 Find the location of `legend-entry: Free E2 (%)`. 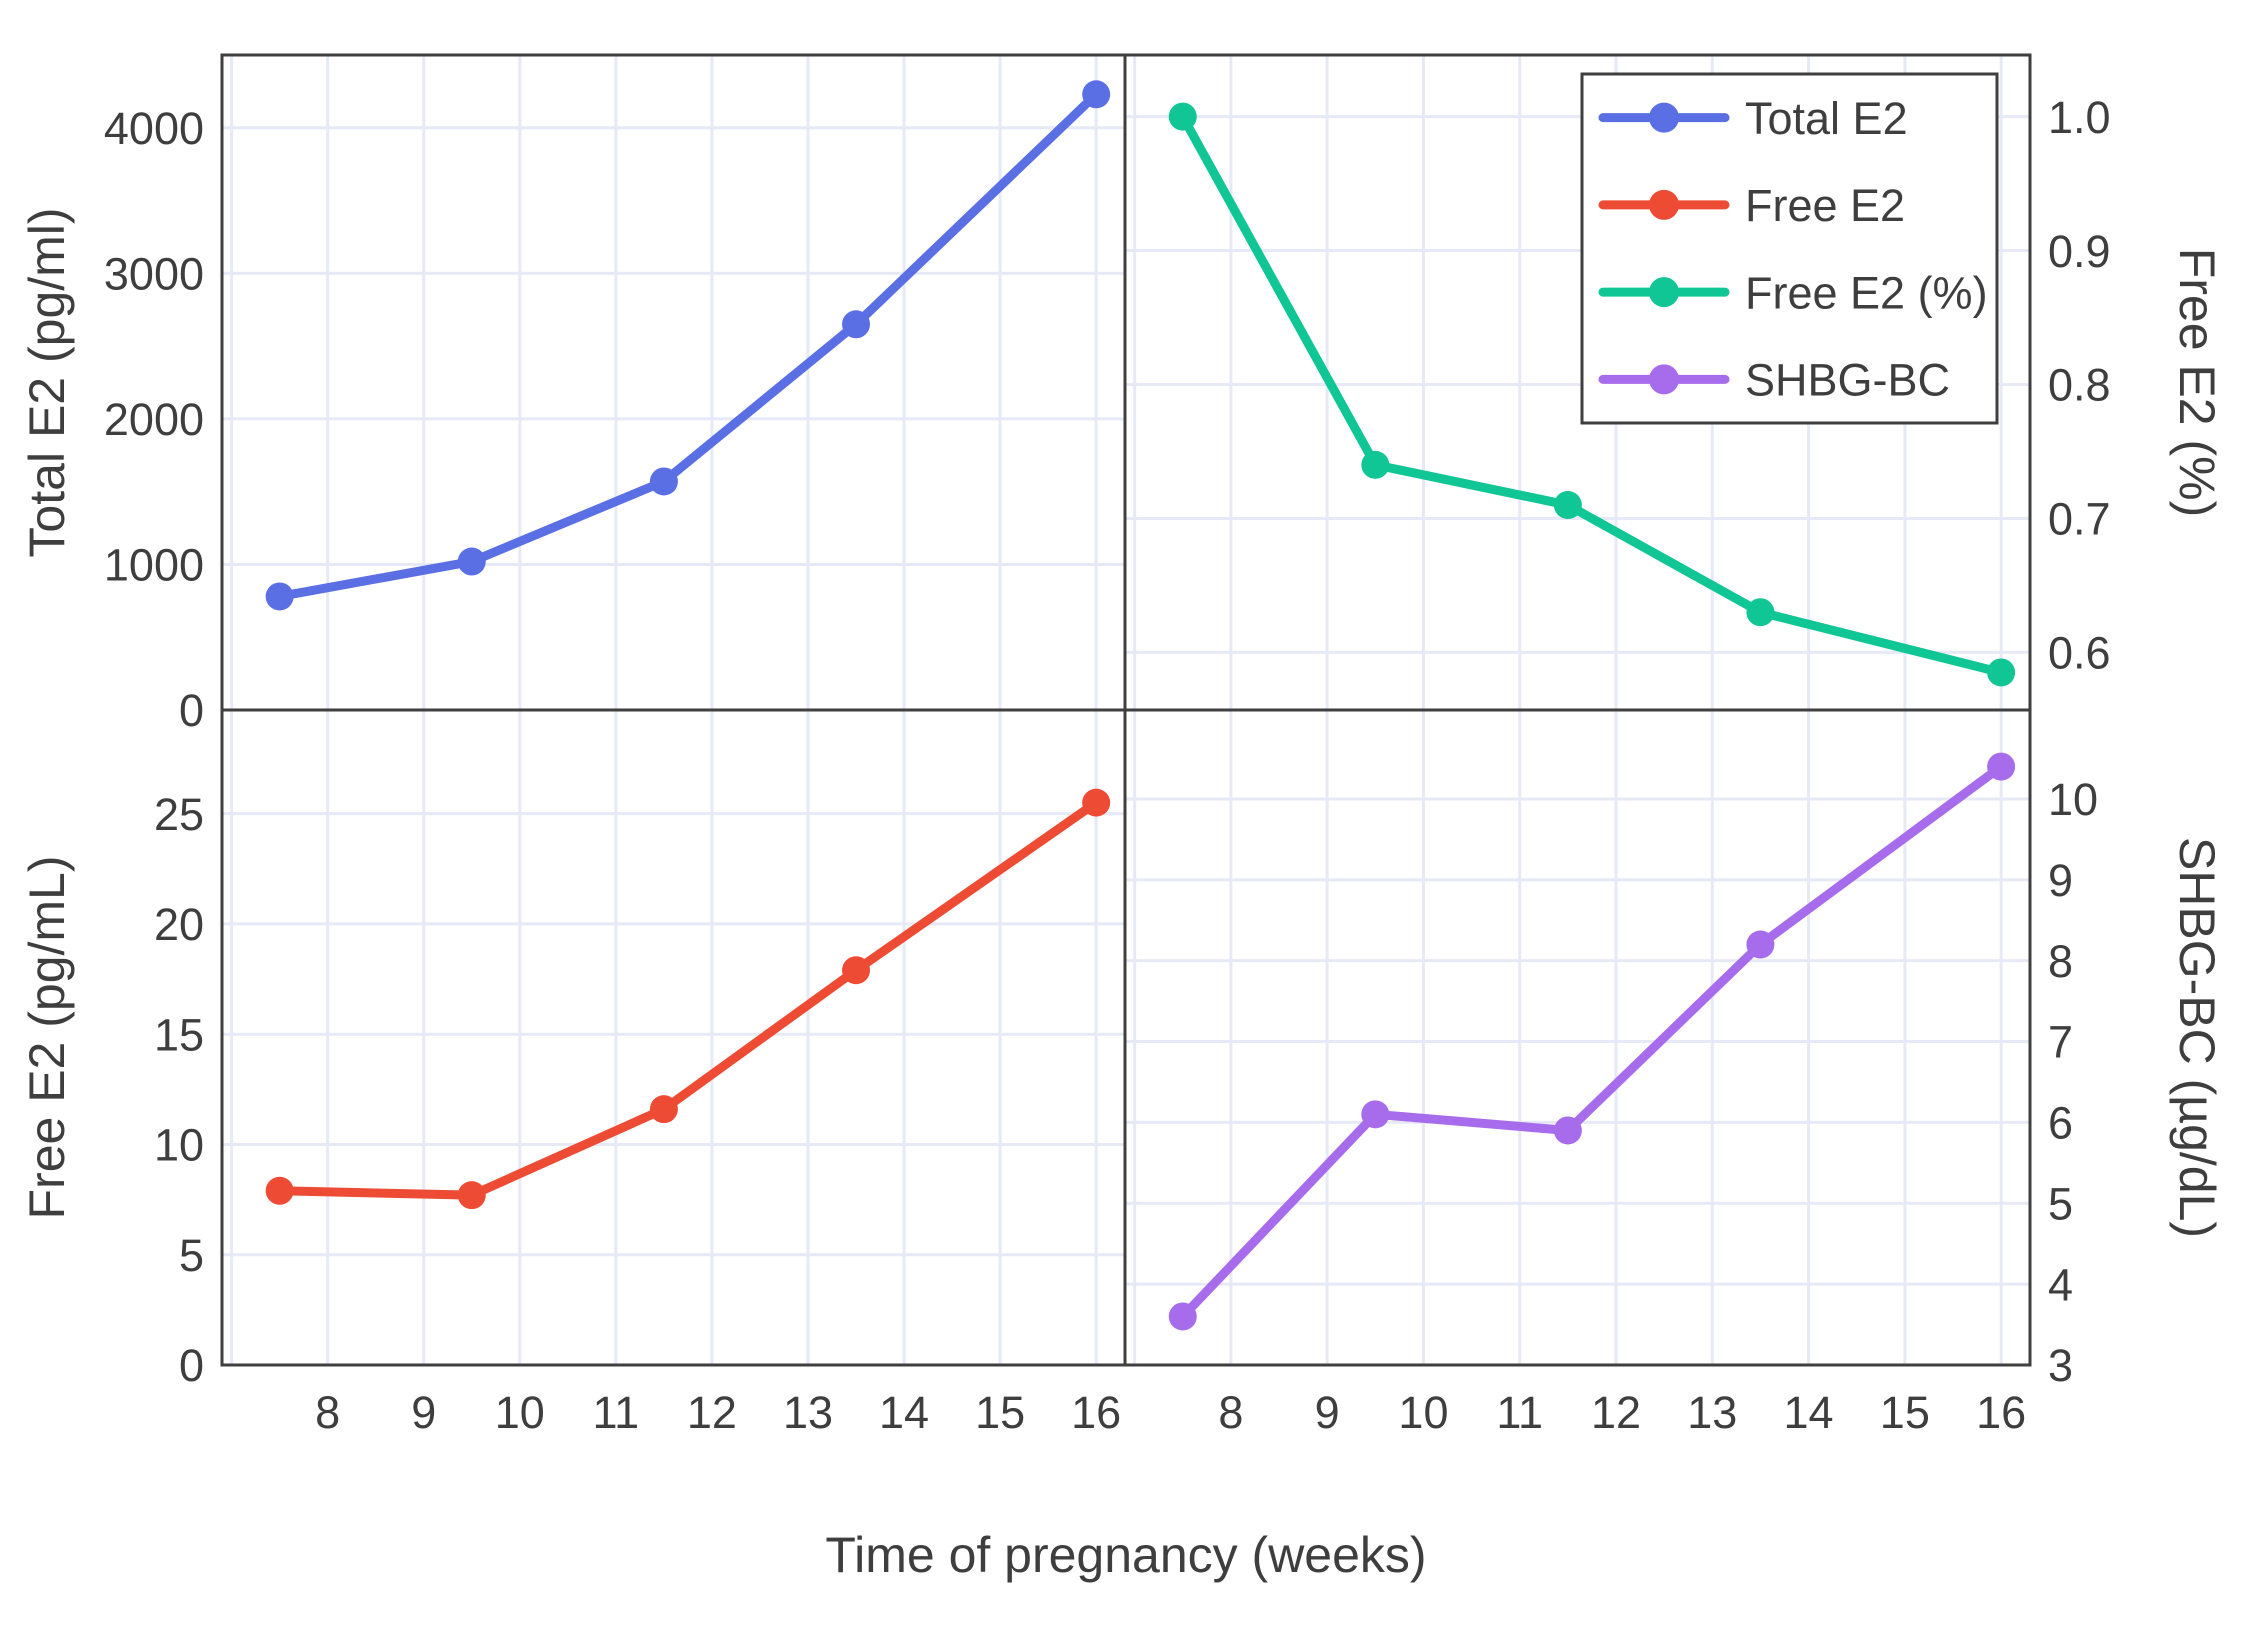

legend-entry: Free E2 (%) is located at coordinates (1793, 292).